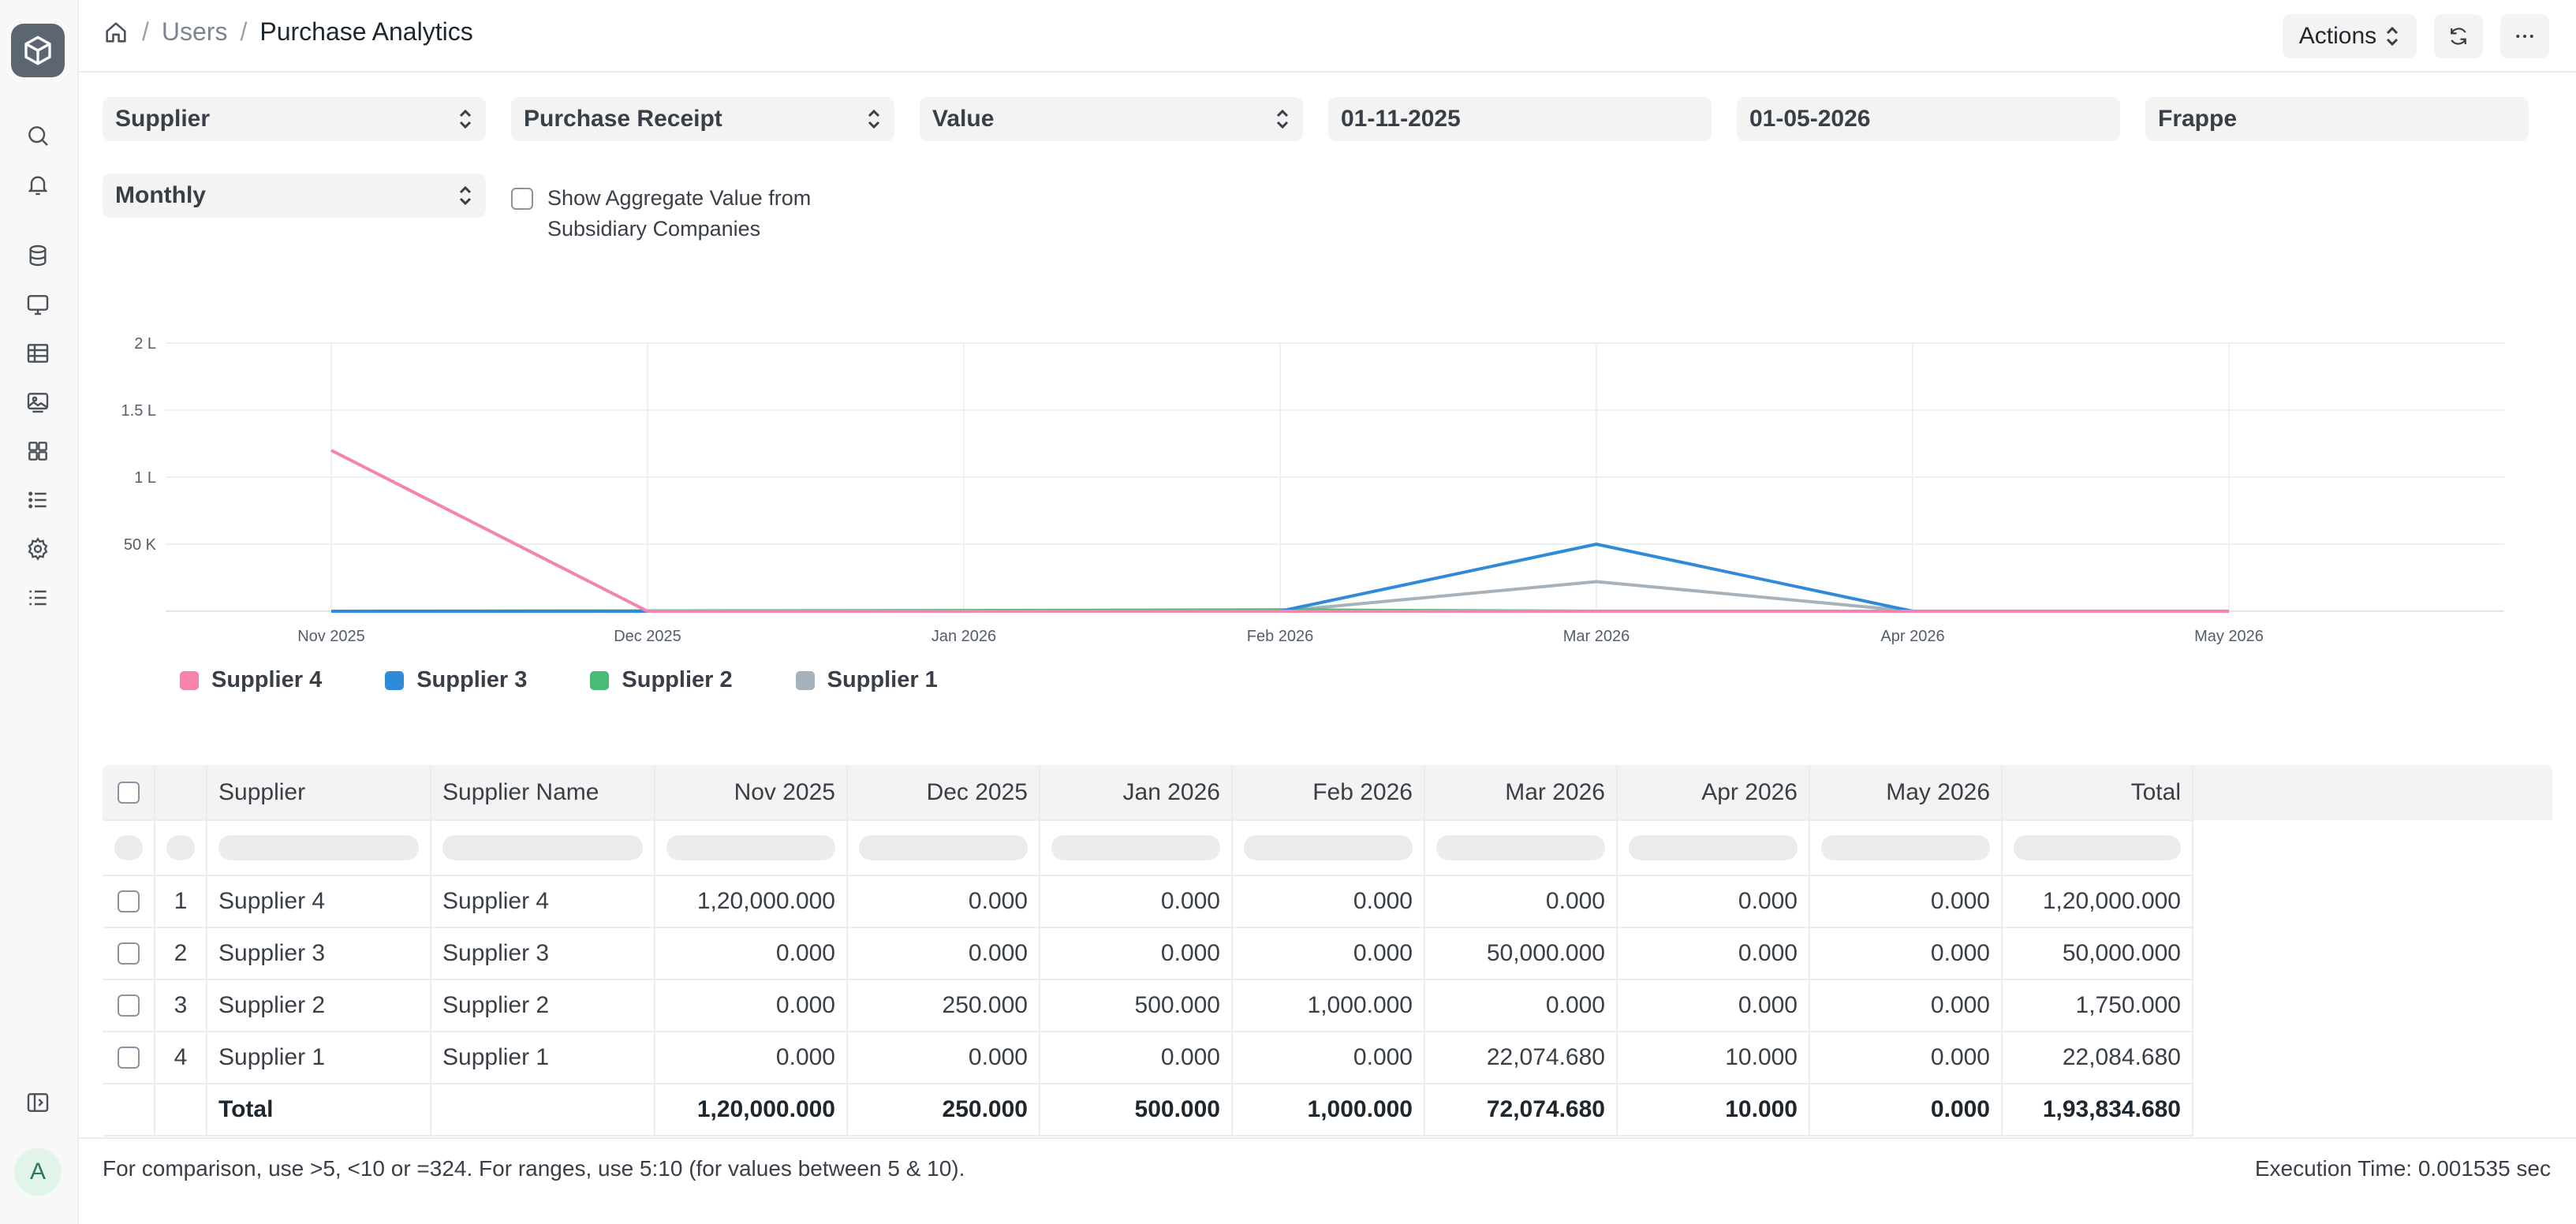 The image size is (2576, 1224). What do you see at coordinates (943, 793) in the screenshot?
I see `column-header: Dec 2025` at bounding box center [943, 793].